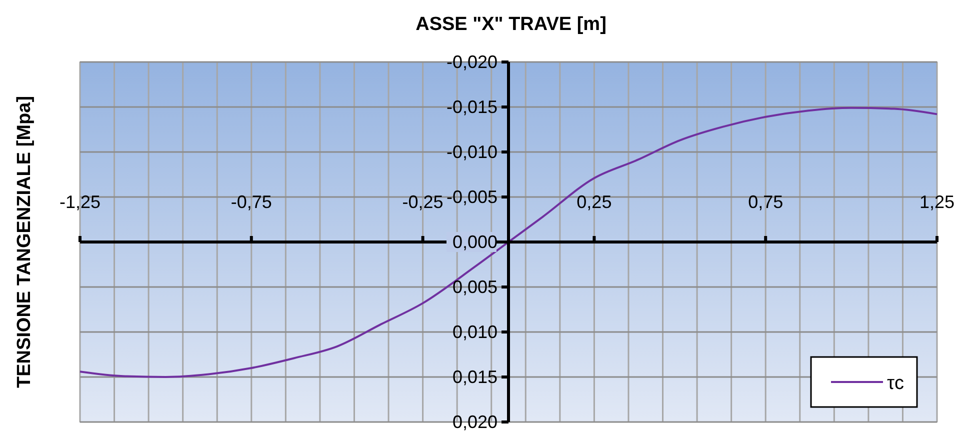 This screenshot has height=436, width=962. What do you see at coordinates (472, 197) in the screenshot?
I see `y-tick-label: -0,005` at bounding box center [472, 197].